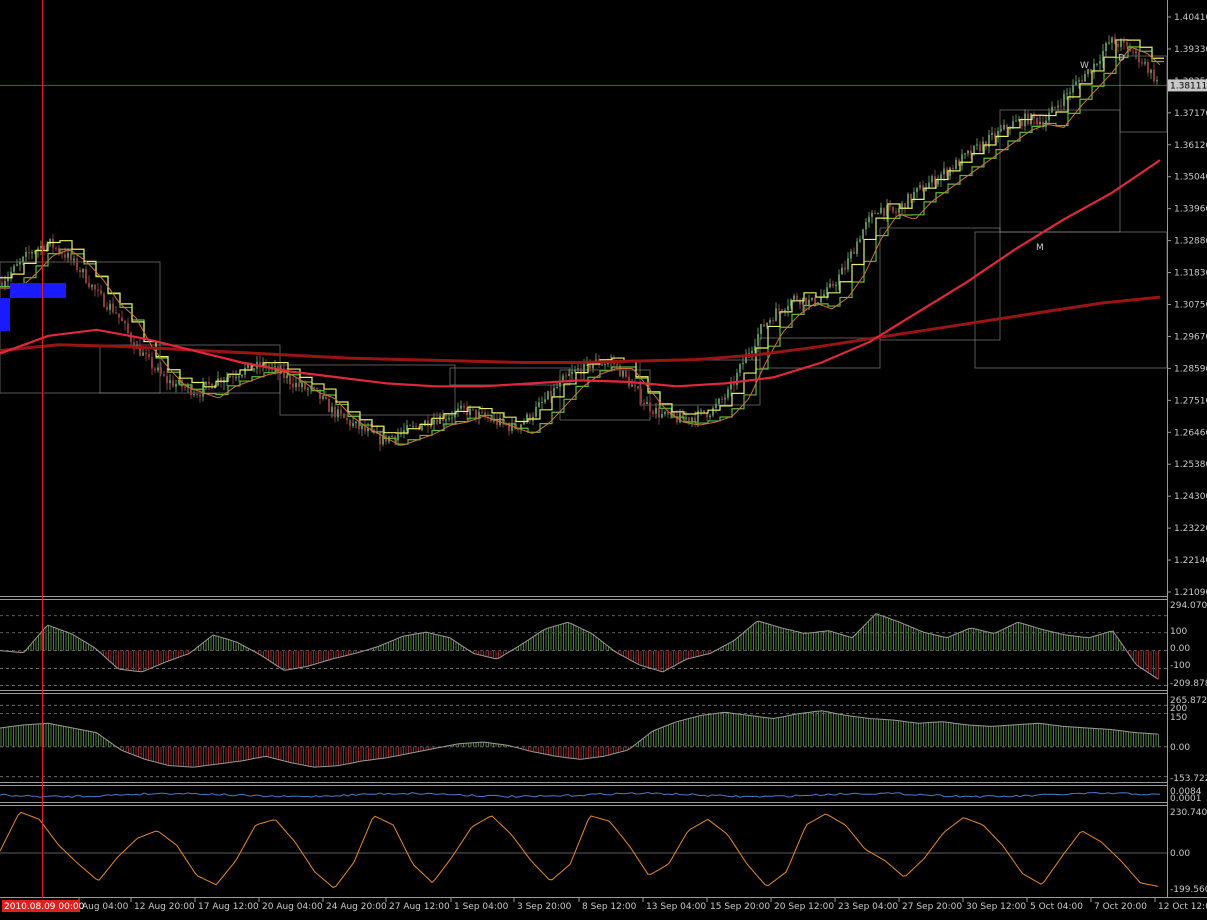 The height and width of the screenshot is (920, 1207). What do you see at coordinates (105, 907) in the screenshot?
I see `date-tick-label: Aug 04:00` at bounding box center [105, 907].